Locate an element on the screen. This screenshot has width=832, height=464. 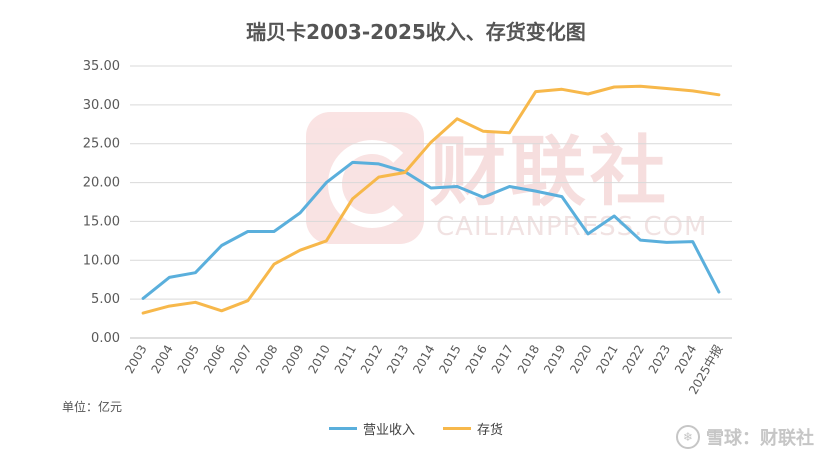
legend-label-revenue: 营业收入 is located at coordinates (388, 430).